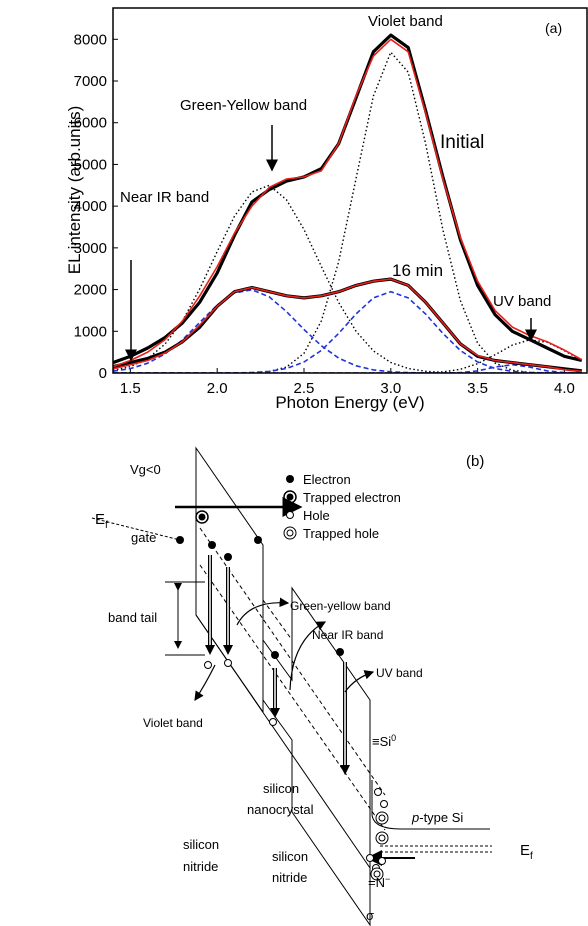 The width and height of the screenshot is (588, 926). I want to click on x-tick-label: 2.5, so click(304, 388).